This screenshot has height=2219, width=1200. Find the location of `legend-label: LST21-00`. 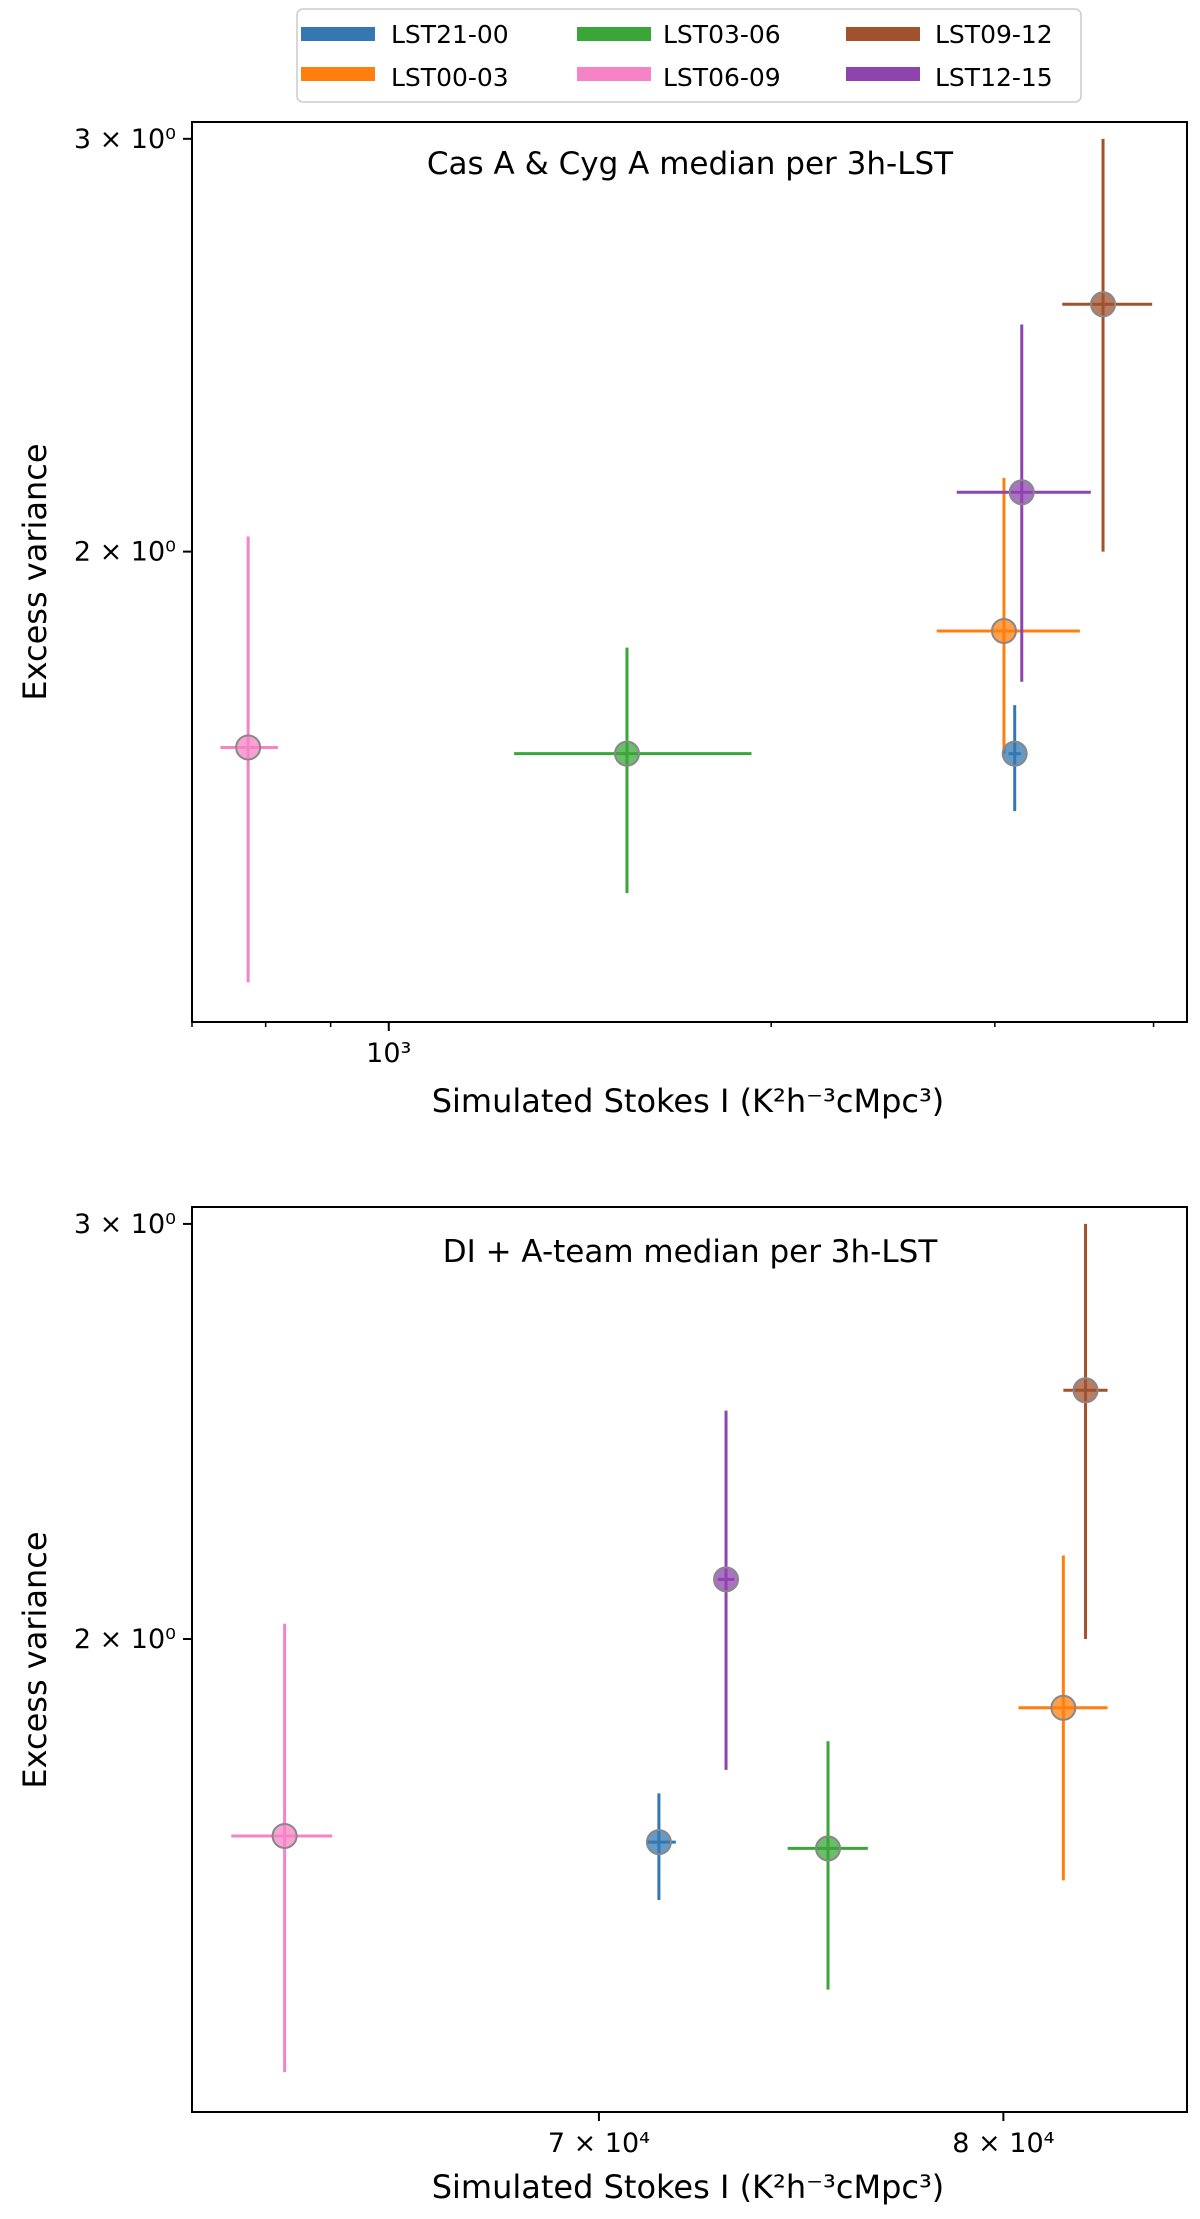

legend-label: LST21-00 is located at coordinates (450, 34).